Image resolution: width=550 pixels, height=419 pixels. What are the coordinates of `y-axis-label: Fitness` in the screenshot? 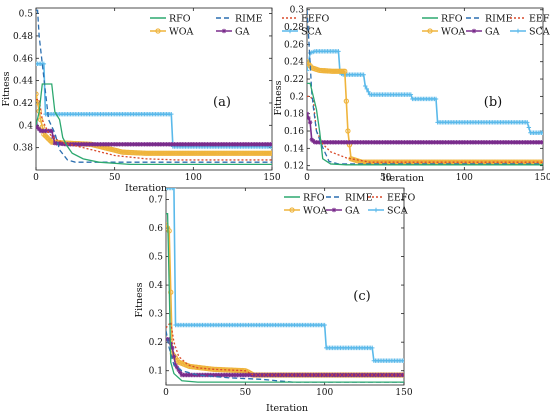 It's located at (278, 97).